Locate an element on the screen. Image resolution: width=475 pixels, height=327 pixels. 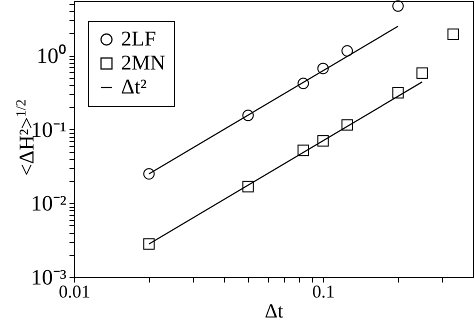
legend-label: 2MN is located at coordinates (143, 62).